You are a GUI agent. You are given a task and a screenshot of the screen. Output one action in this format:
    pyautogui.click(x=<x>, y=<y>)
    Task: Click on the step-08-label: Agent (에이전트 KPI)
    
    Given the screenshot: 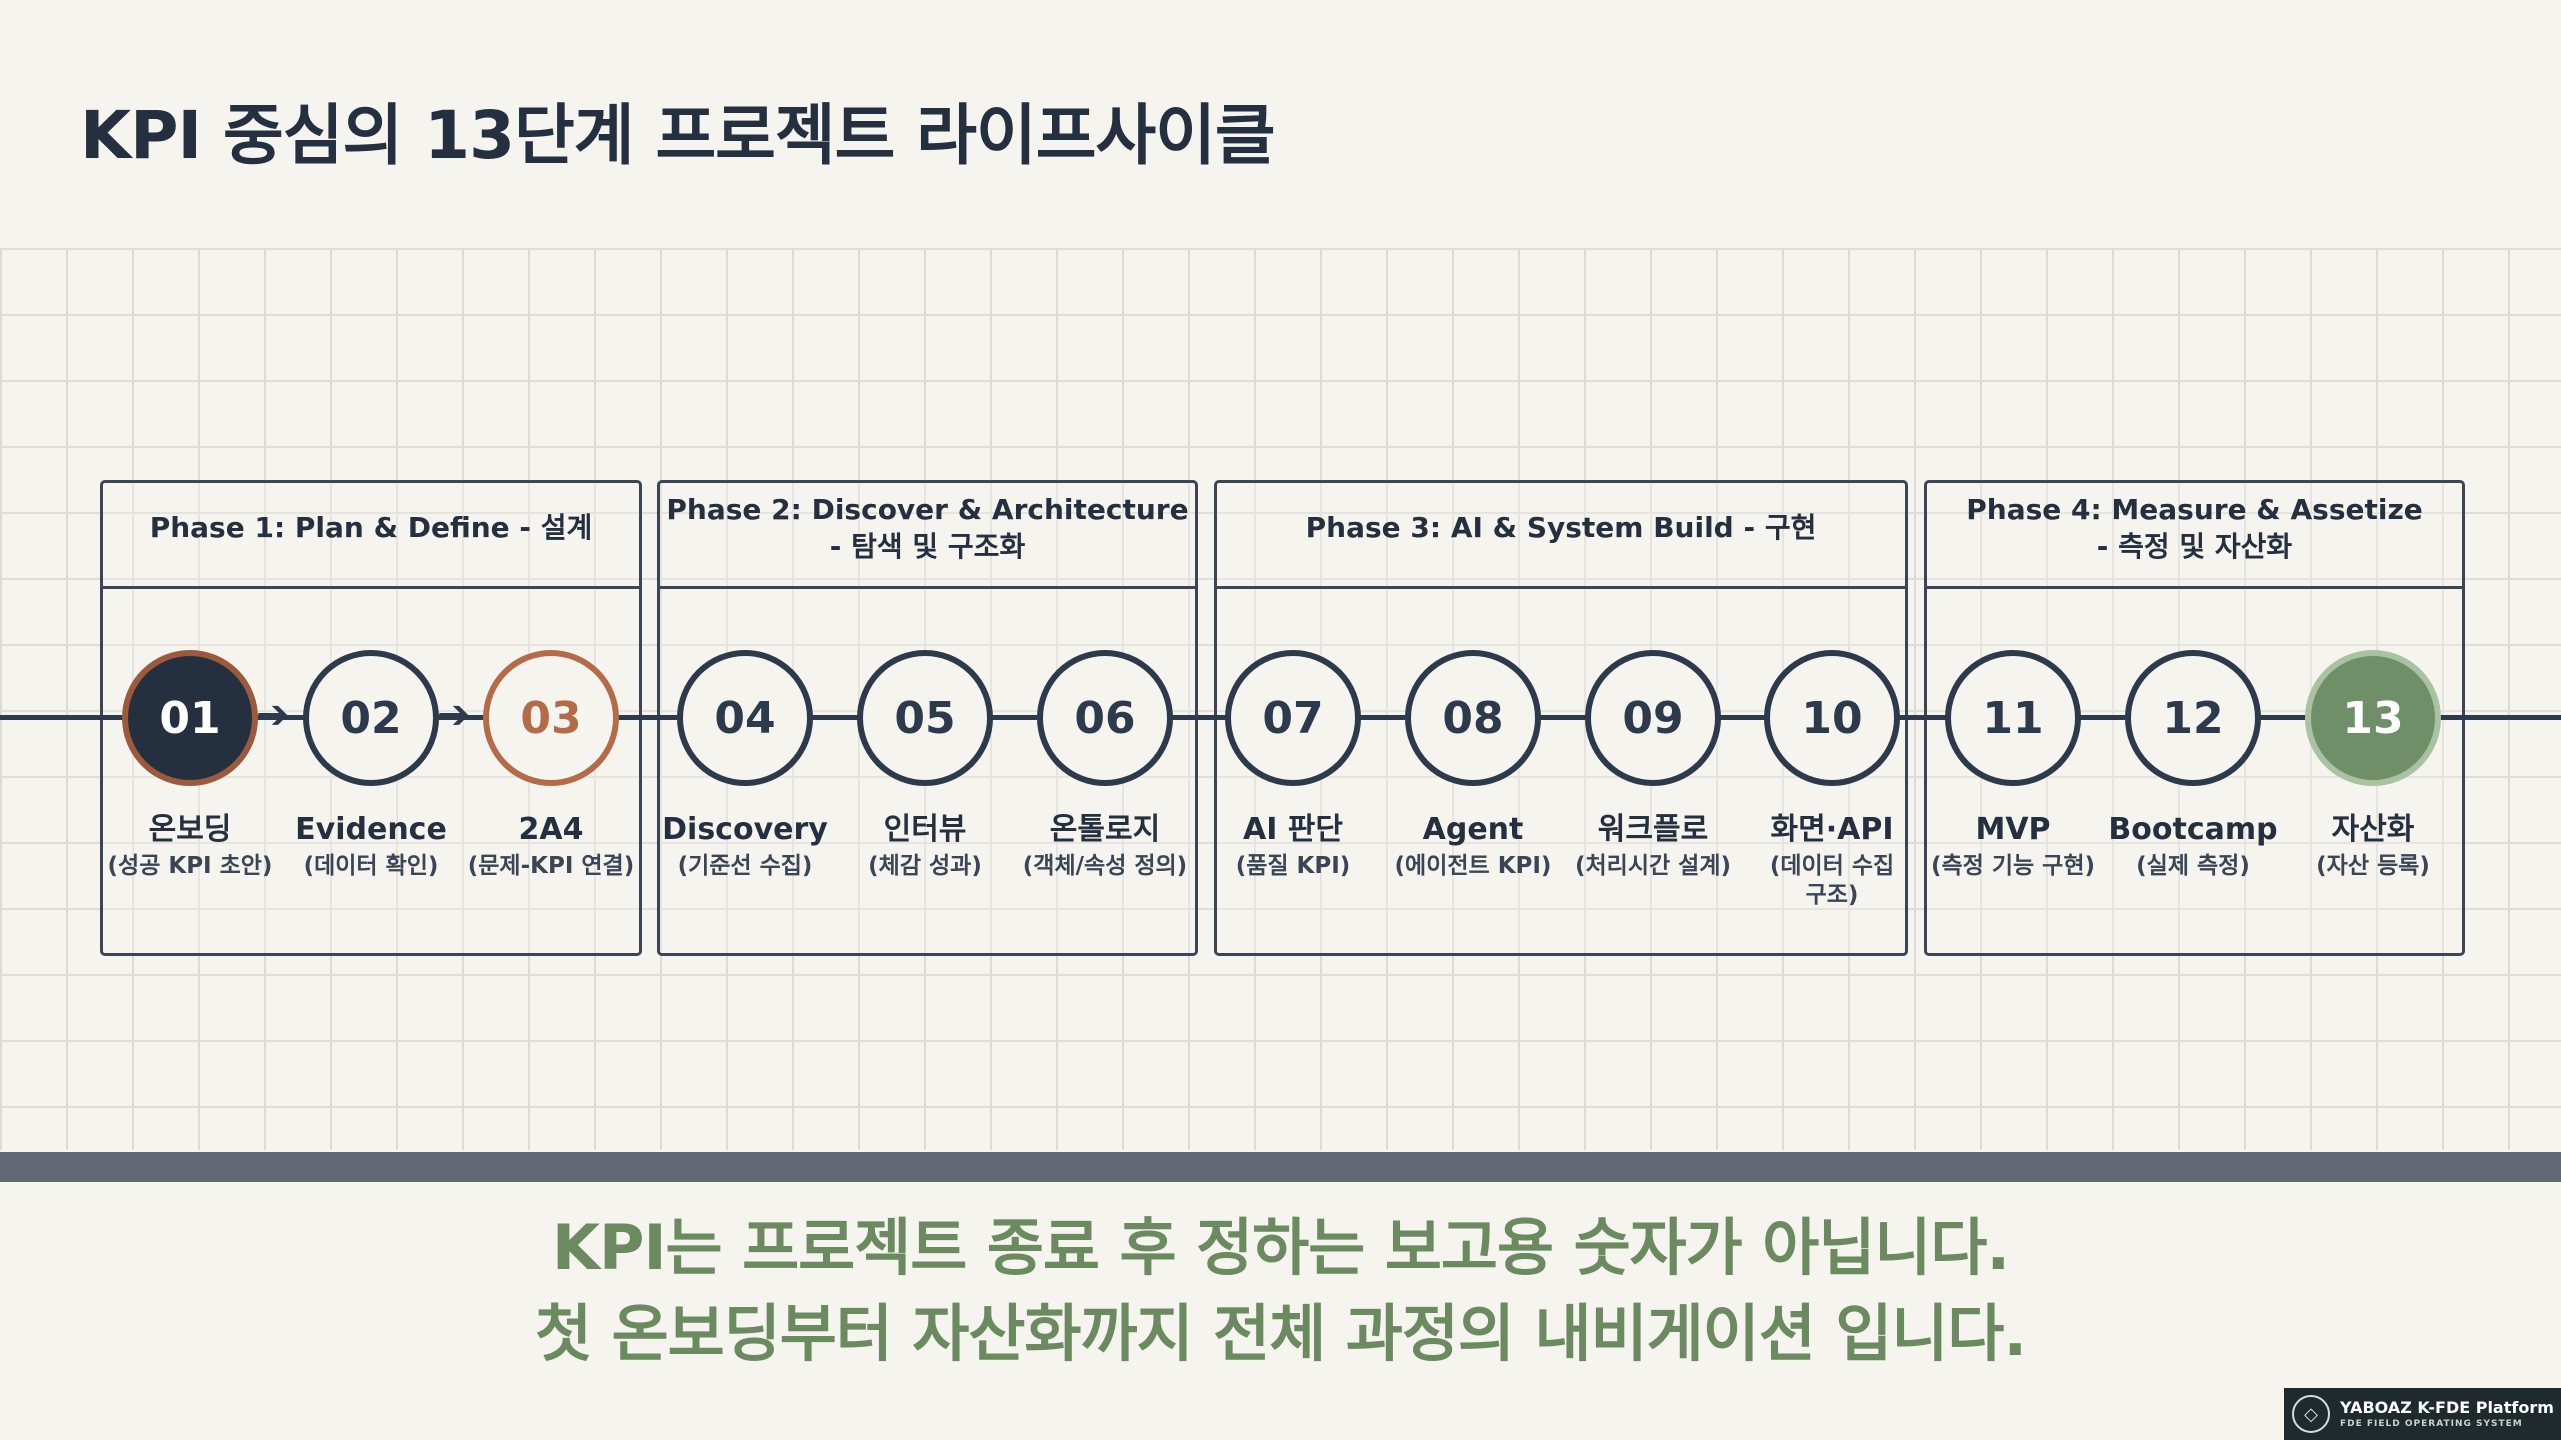 What is the action you would take?
    pyautogui.click(x=1473, y=845)
    